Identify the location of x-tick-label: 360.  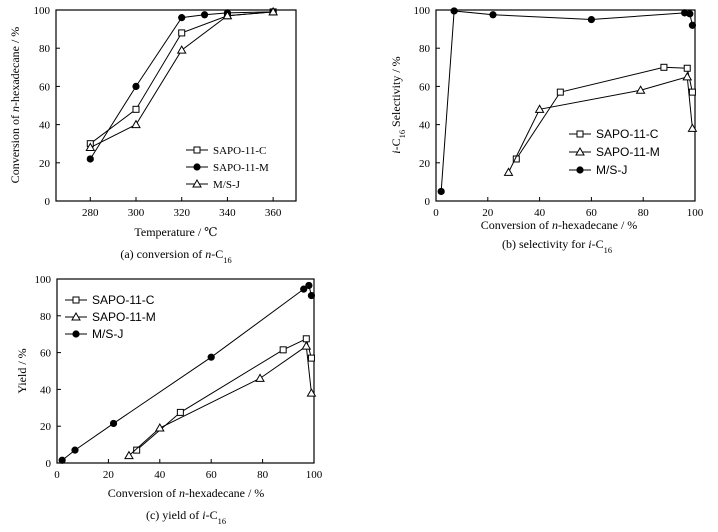
(273, 213).